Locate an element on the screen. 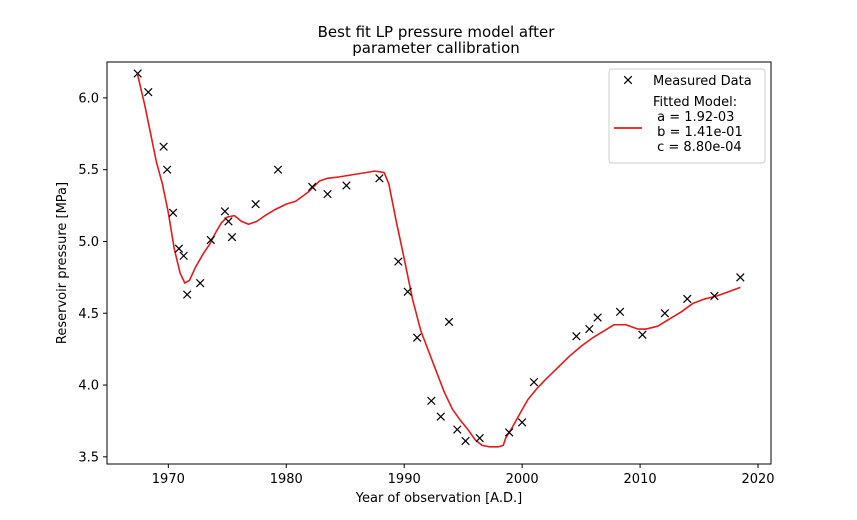  legend-model-line: a = 1.92-03 is located at coordinates (693, 117).